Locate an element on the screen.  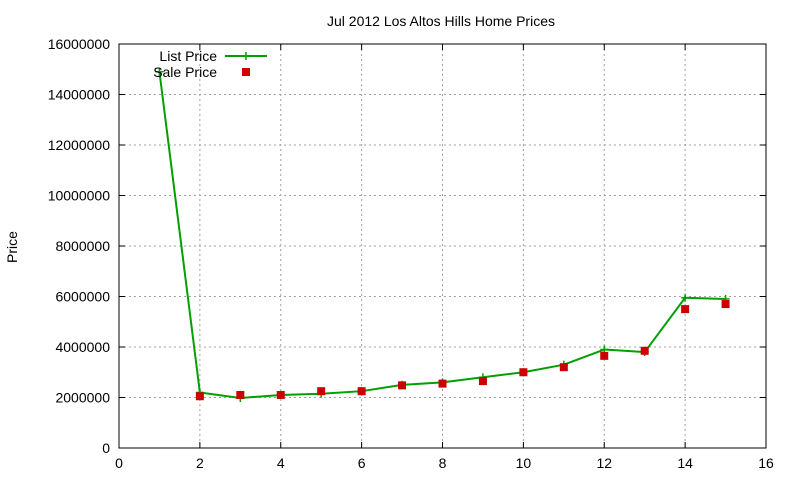
x-tick-label: 6 is located at coordinates (362, 463).